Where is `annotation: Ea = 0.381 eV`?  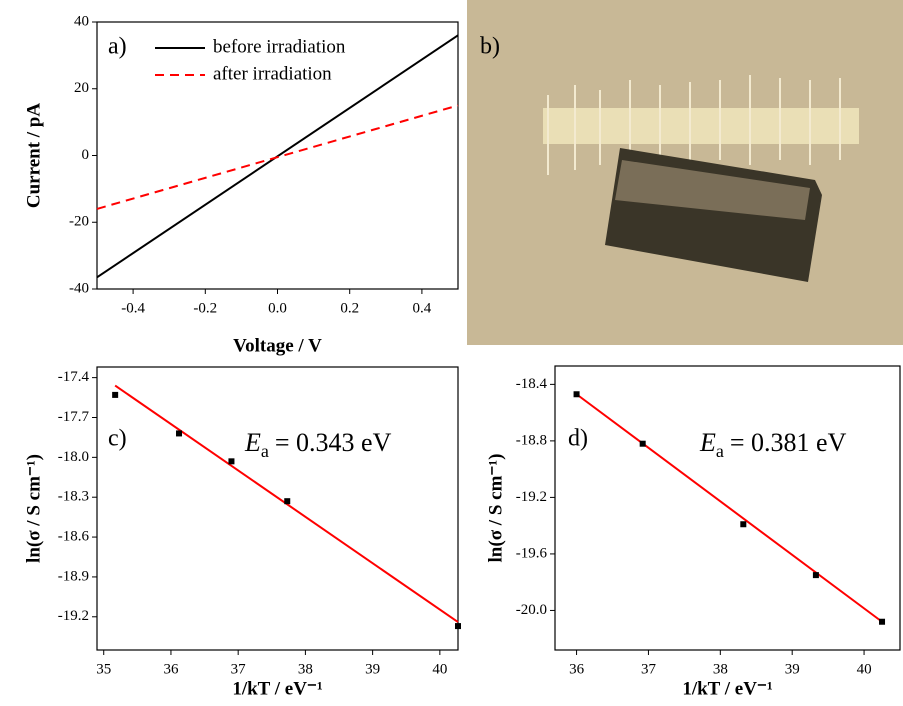
annotation: Ea = 0.381 eV is located at coordinates (773, 444).